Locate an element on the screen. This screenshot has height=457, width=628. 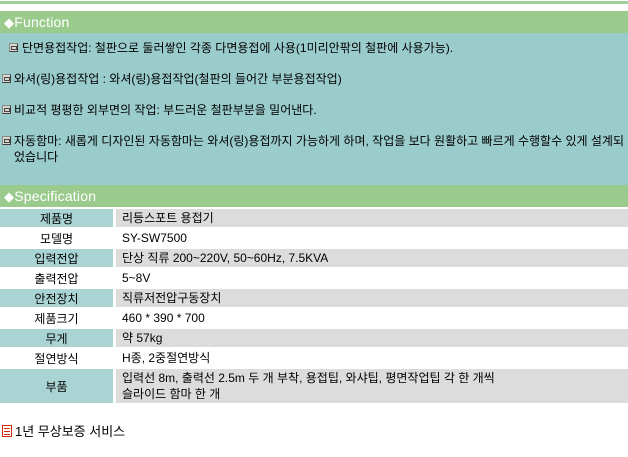
function-item: 비교적 평평한 외부면의 작업: 부드러운 철판부분을 밀어낸다. is located at coordinates (313, 110).